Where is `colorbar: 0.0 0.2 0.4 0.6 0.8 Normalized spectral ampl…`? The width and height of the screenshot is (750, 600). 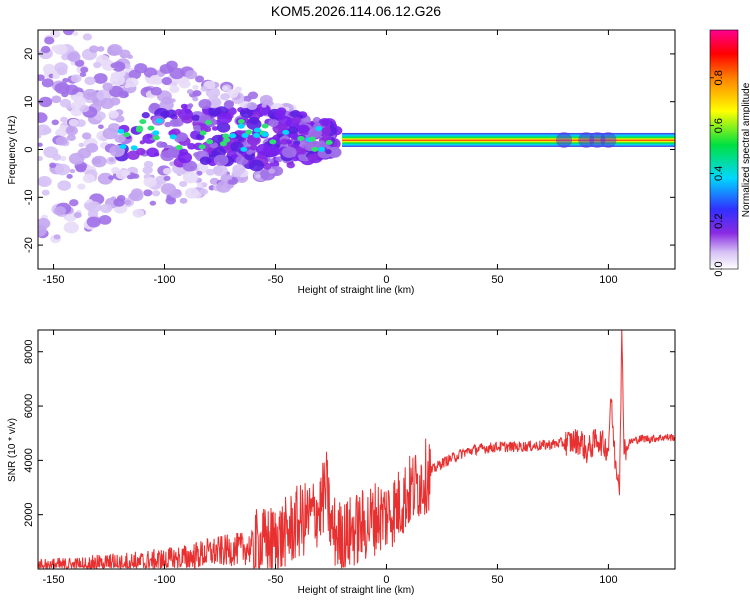
colorbar: 0.0 0.2 0.4 0.6 0.8 Normalized spectral ampl… is located at coordinates (729, 153).